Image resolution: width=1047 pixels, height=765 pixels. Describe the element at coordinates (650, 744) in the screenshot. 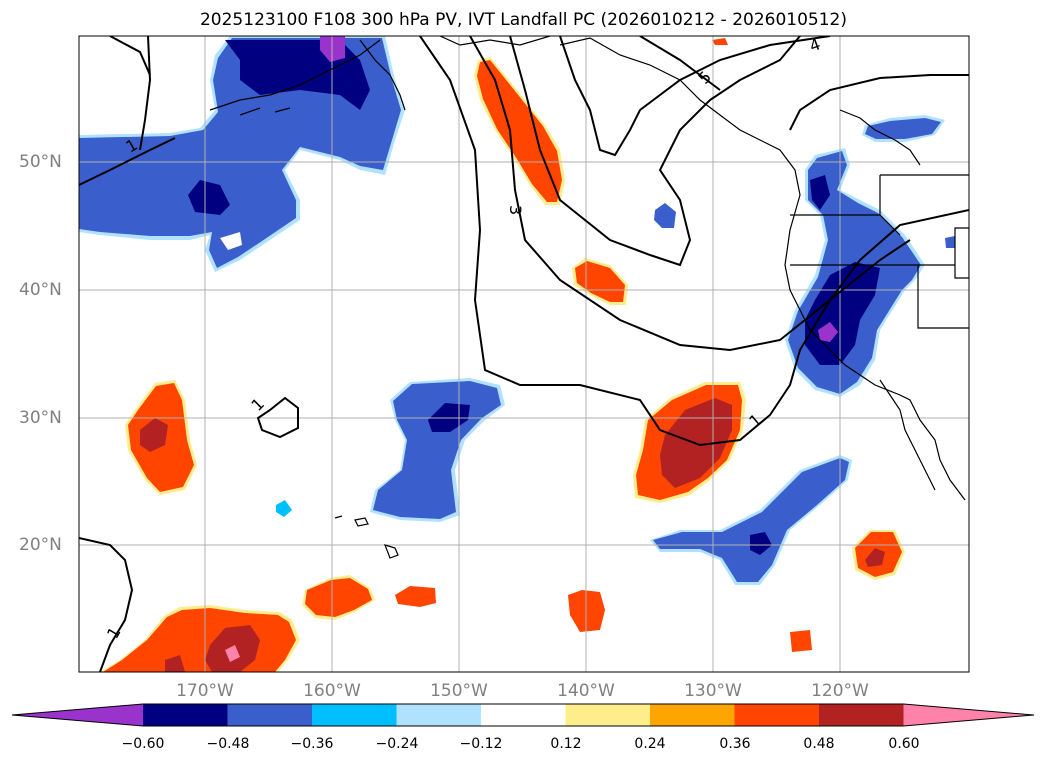

I see `colorbar-tick-label: 0.24` at that location.